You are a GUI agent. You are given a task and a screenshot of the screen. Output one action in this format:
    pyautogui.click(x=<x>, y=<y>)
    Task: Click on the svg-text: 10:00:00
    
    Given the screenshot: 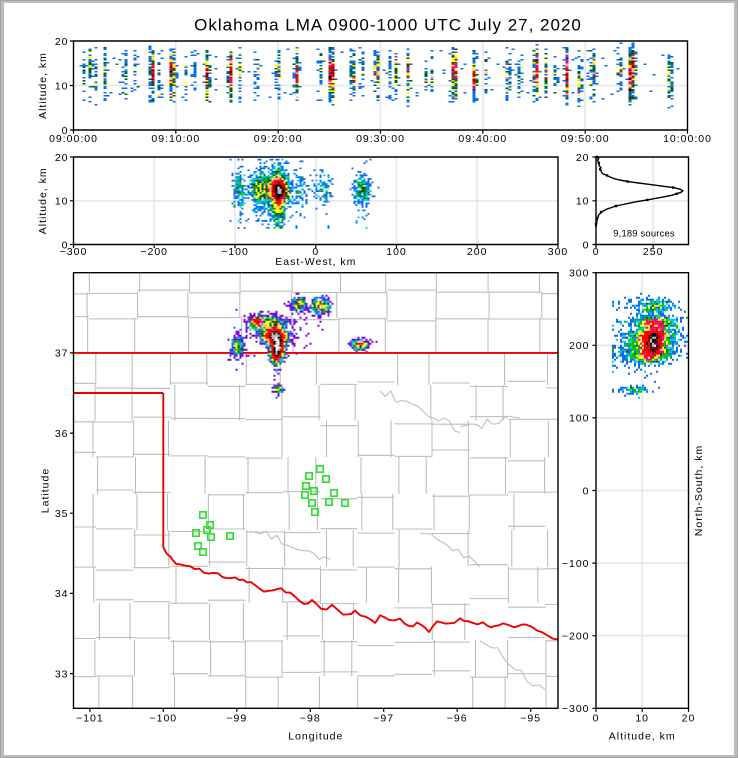 What is the action you would take?
    pyautogui.click(x=687, y=139)
    